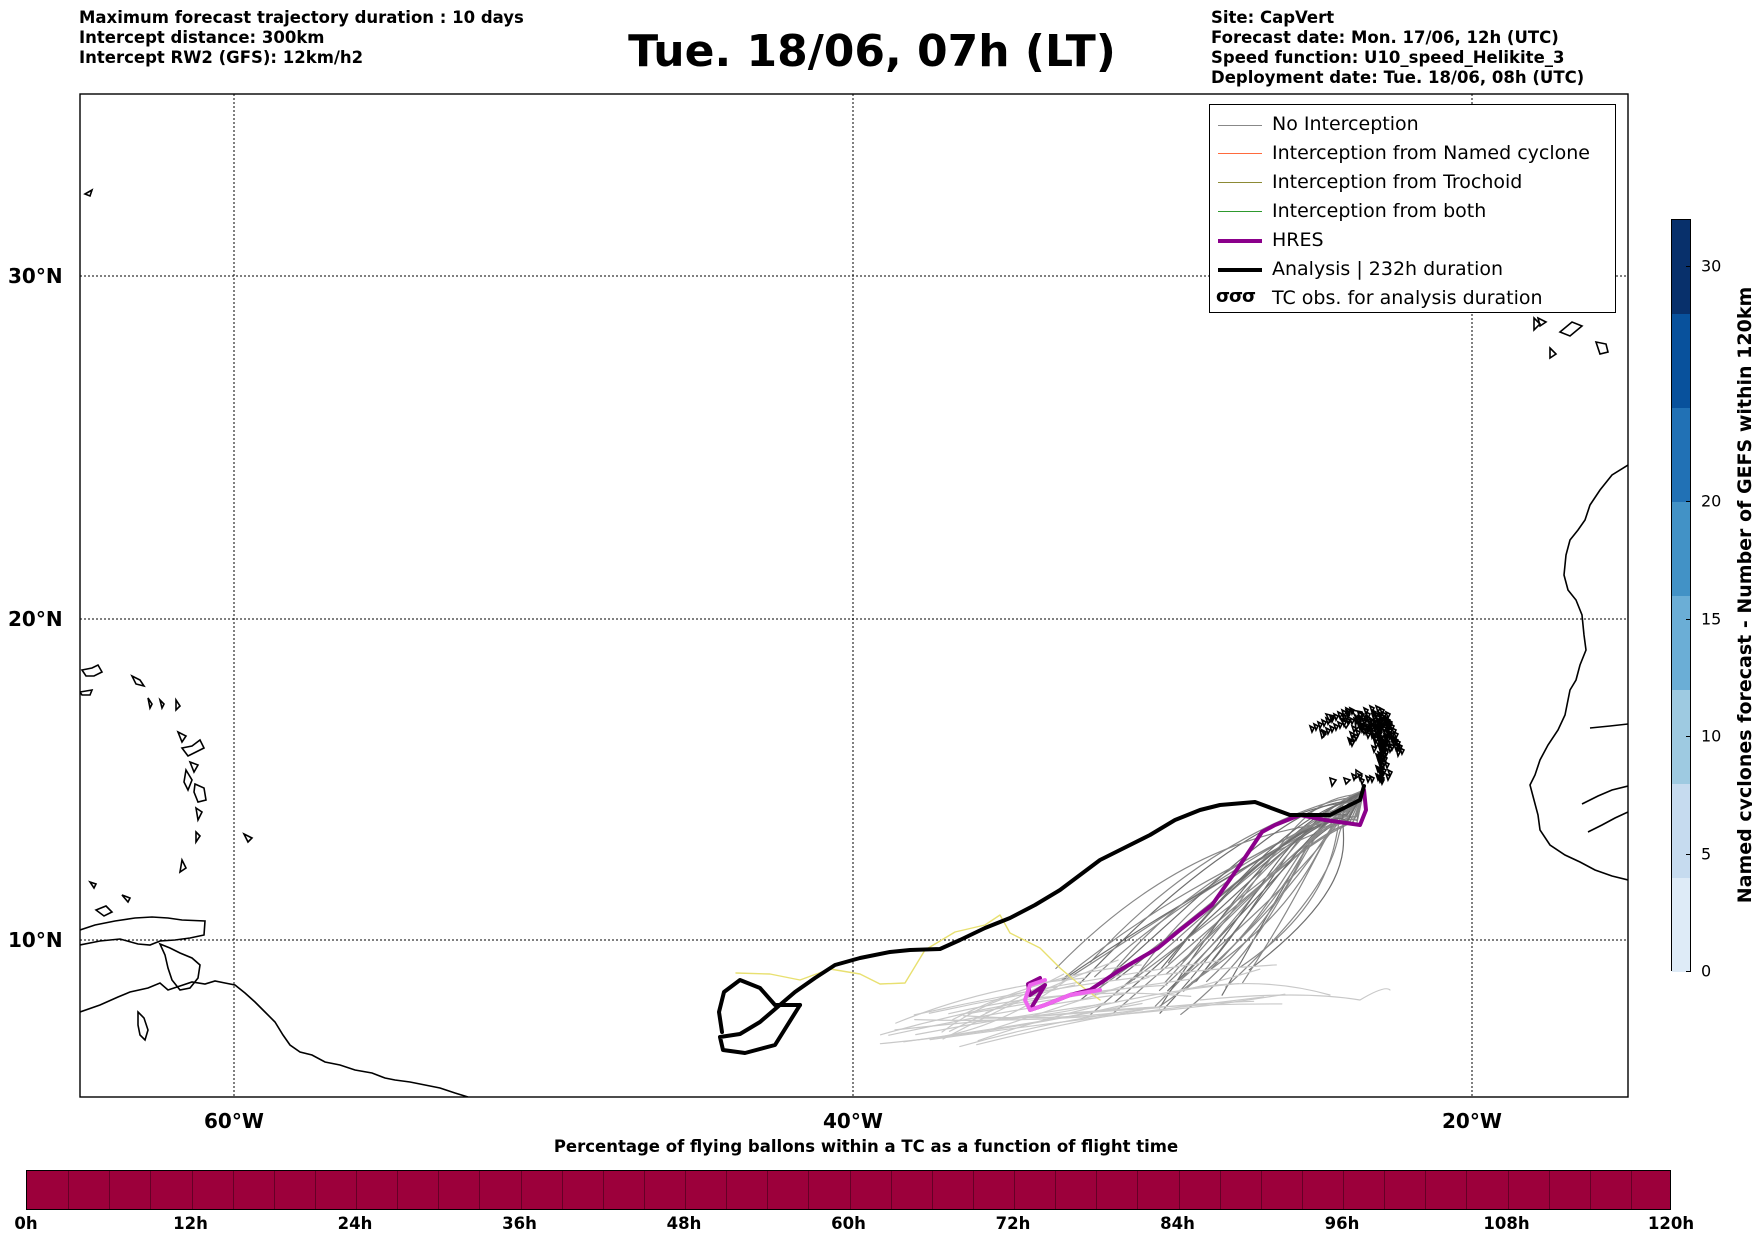 The width and height of the screenshot is (1752, 1241). I want to click on legend-item: Interception from both, so click(1412, 212).